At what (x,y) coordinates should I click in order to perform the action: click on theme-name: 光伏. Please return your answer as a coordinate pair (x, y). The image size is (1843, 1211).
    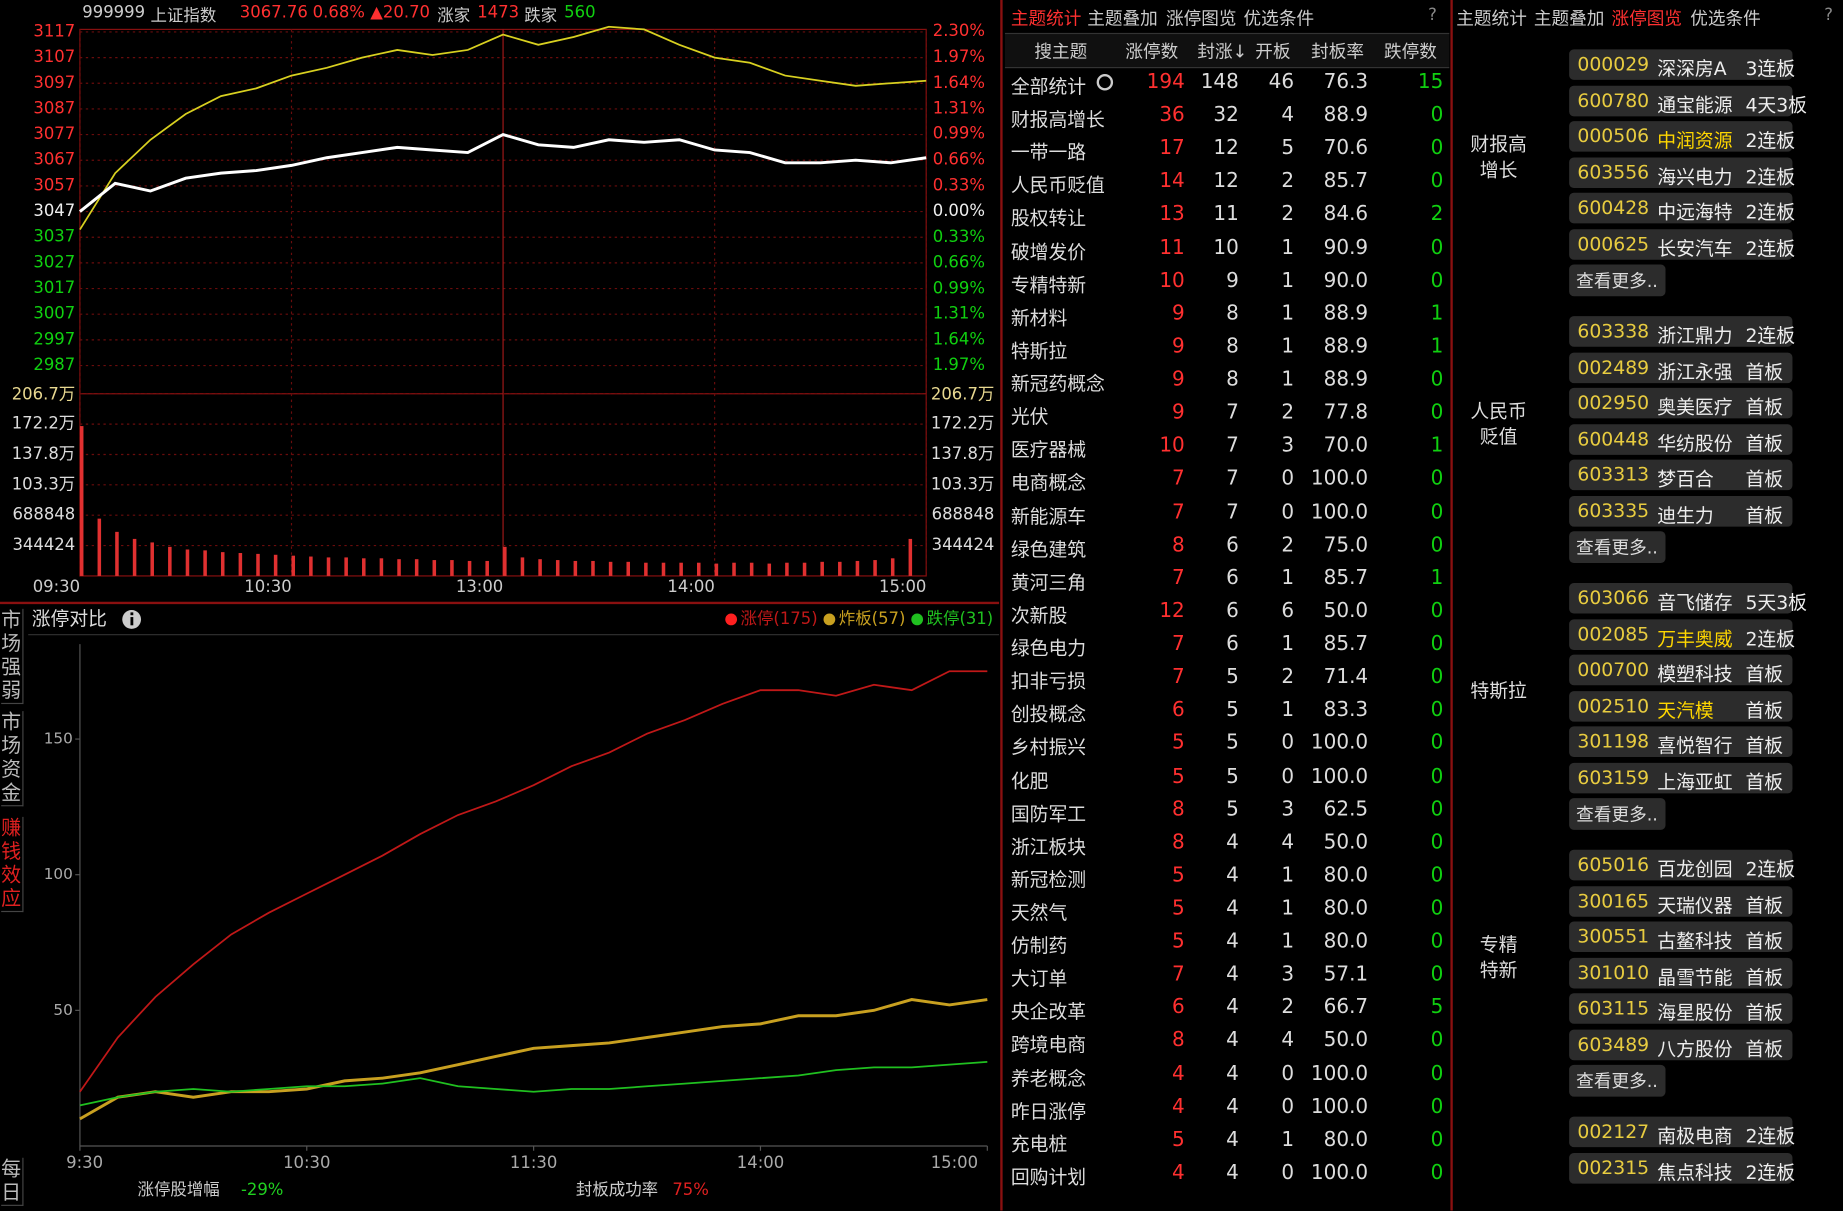
    Looking at the image, I should click on (1029, 417).